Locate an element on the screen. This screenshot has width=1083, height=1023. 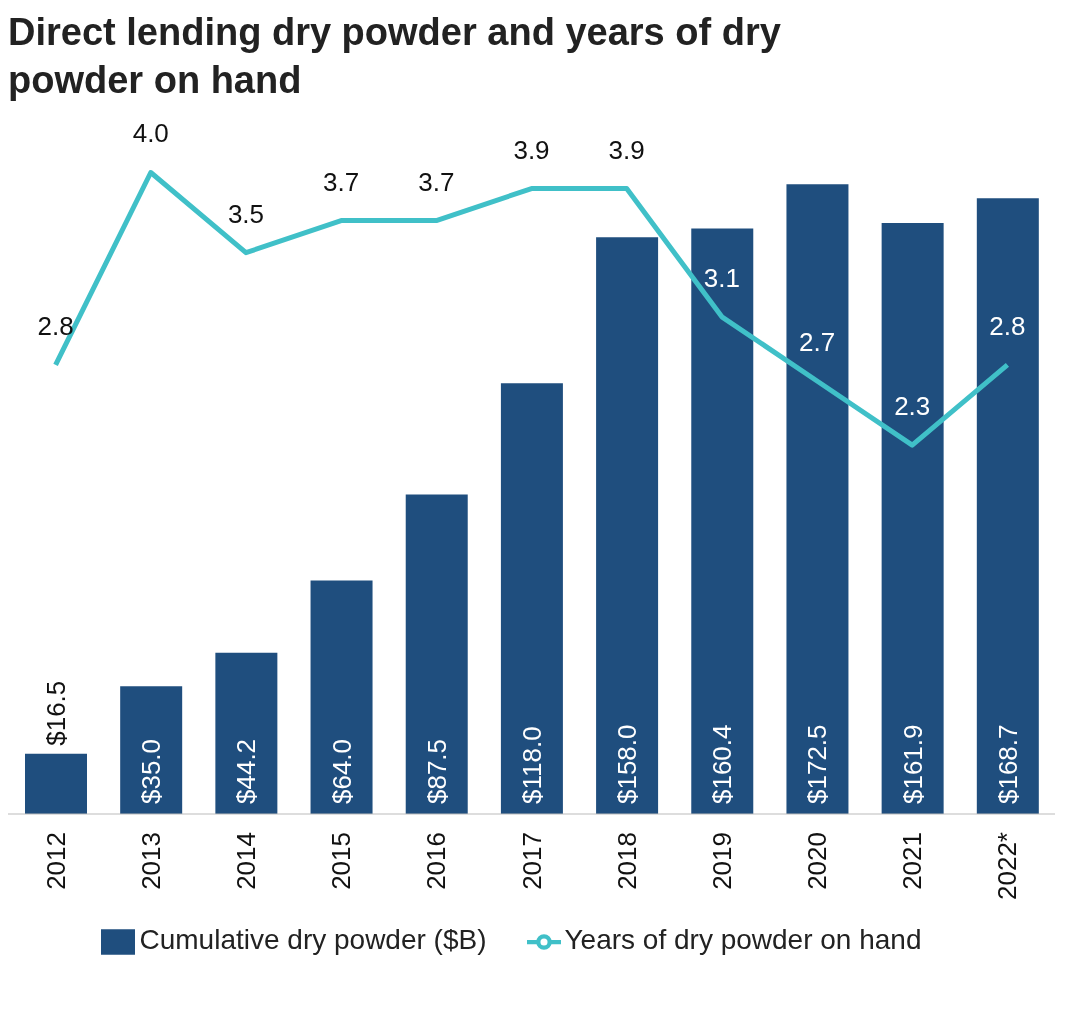
data-label: 2.3 is located at coordinates (912, 406).